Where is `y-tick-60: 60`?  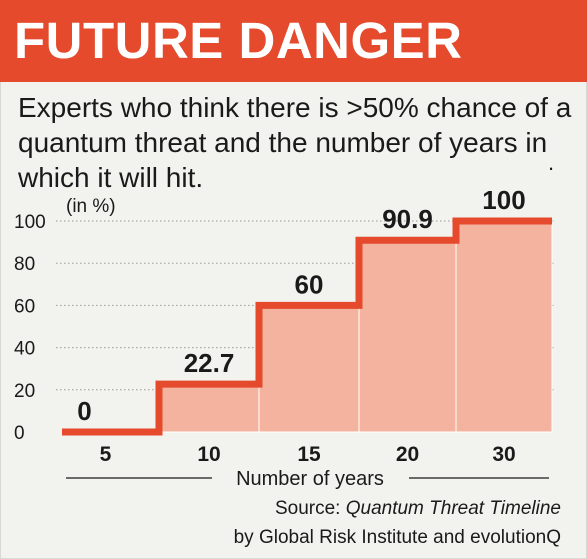
y-tick-60: 60 is located at coordinates (24, 306).